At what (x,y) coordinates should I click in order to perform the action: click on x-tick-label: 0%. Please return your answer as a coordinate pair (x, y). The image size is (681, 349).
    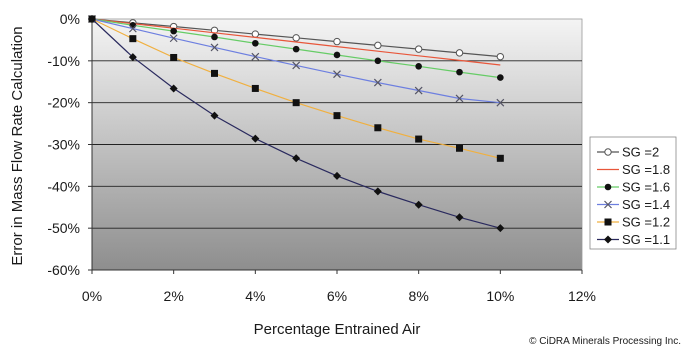
    Looking at the image, I should click on (92, 296).